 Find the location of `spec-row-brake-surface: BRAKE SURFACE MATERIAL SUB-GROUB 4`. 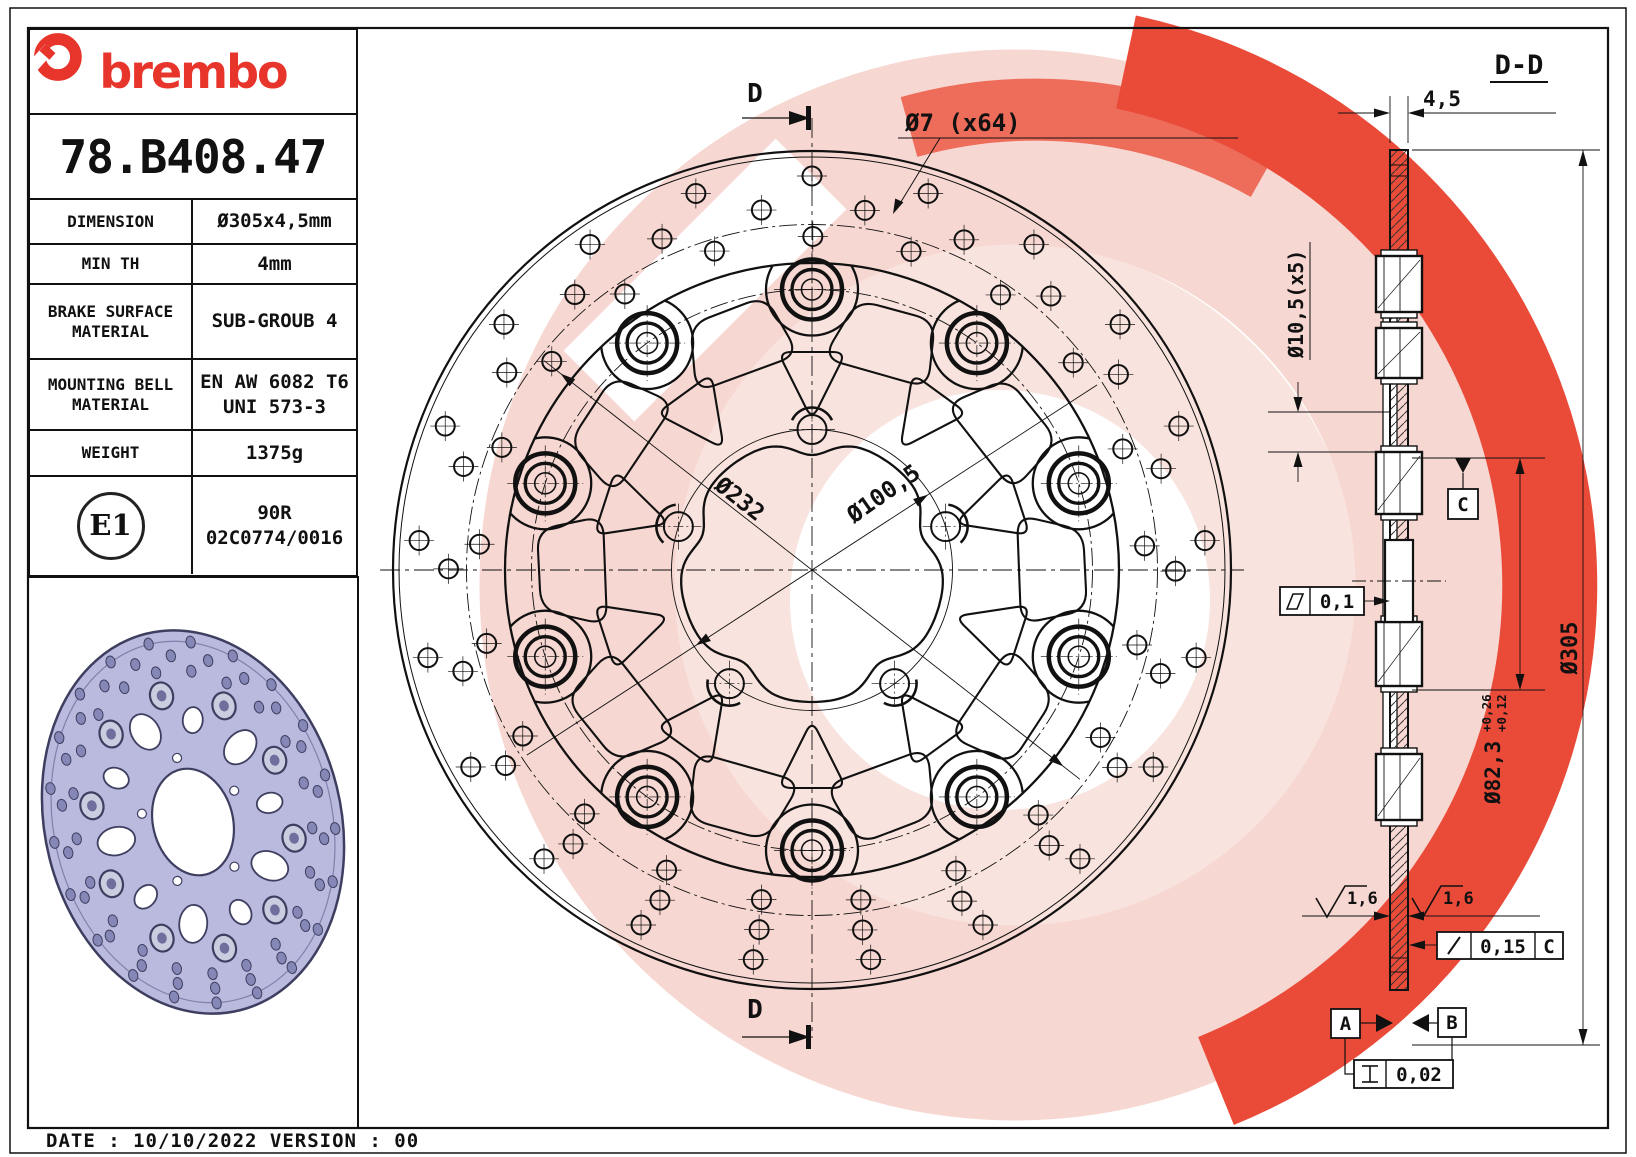

spec-row-brake-surface: BRAKE SURFACE MATERIAL SUB-GROUB 4 is located at coordinates (193, 322).